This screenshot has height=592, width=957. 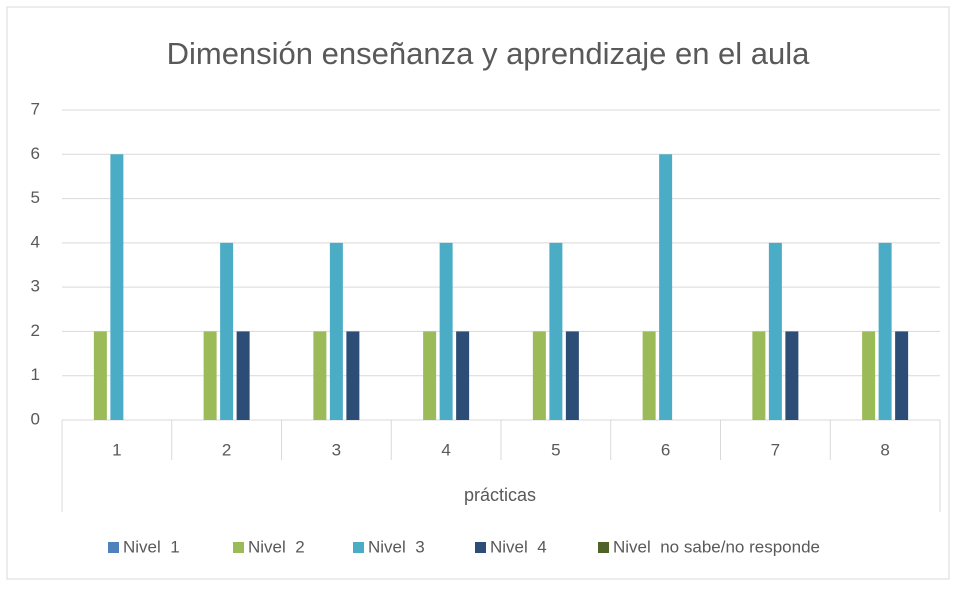 I want to click on x-tick-label: 5, so click(x=555, y=449).